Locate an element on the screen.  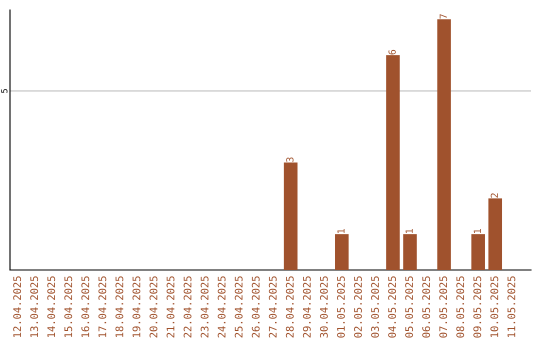
x-tick-label: 13.04.2025 is located at coordinates (34, 307).